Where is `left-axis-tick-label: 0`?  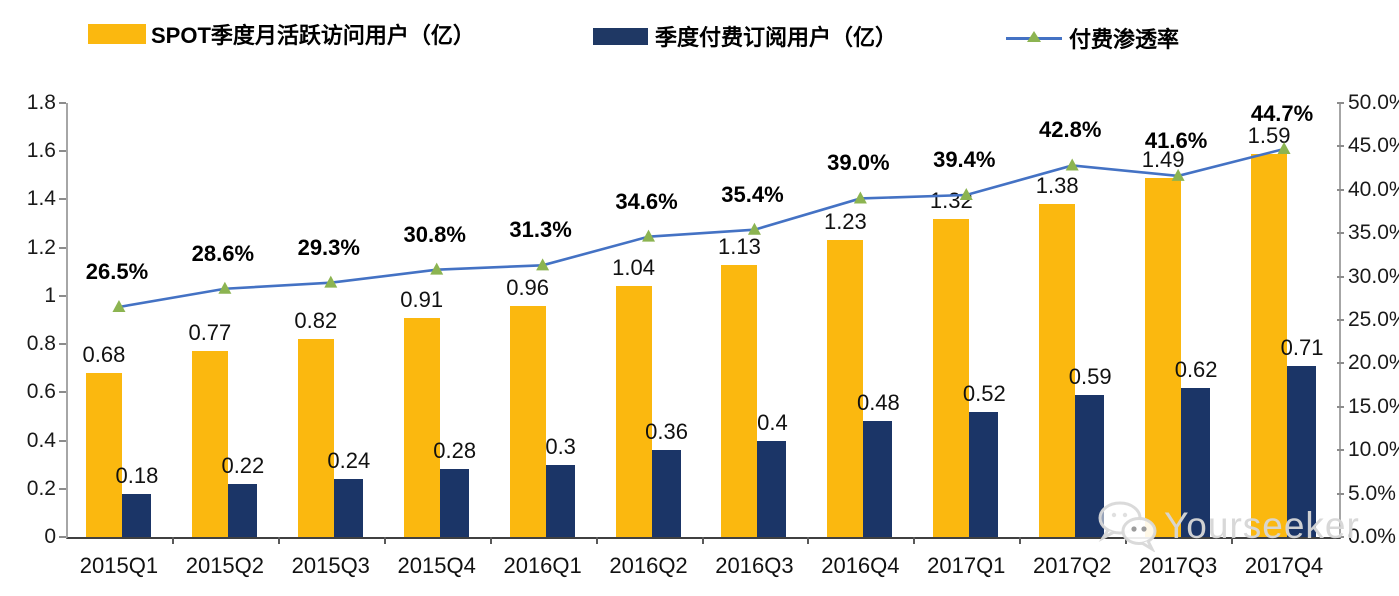 left-axis-tick-label: 0 is located at coordinates (50, 536).